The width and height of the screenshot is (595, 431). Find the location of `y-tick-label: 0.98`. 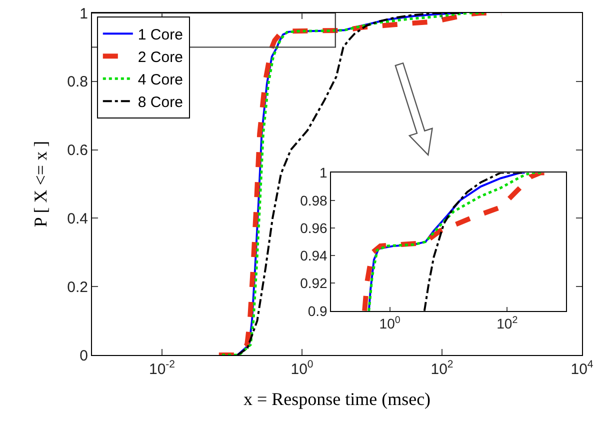

y-tick-label: 0.98 is located at coordinates (314, 200).